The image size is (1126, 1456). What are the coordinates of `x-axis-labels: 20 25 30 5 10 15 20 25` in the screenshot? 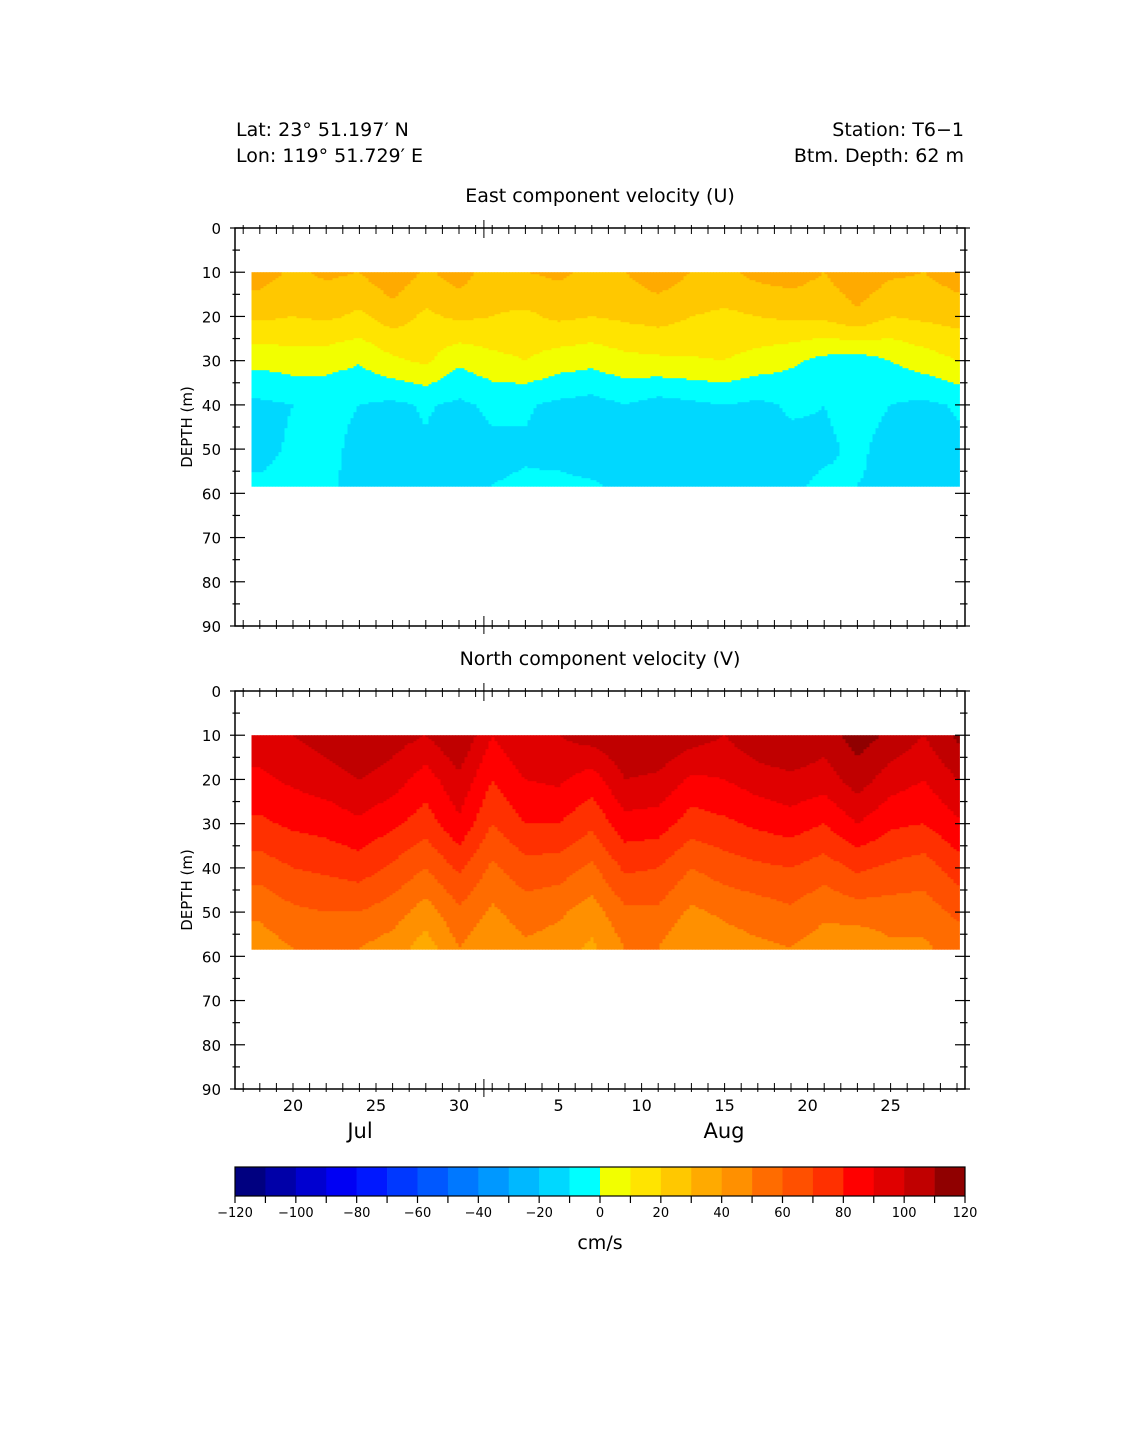 It's located at (592, 1105).